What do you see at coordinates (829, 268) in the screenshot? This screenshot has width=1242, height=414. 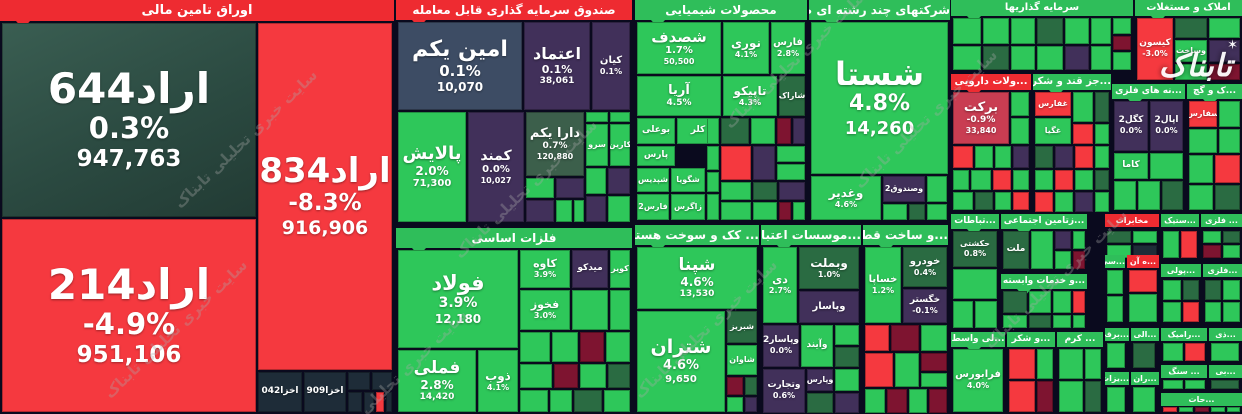 I see `tile-moassesat-etebari-1: وبملت 1.0%` at bounding box center [829, 268].